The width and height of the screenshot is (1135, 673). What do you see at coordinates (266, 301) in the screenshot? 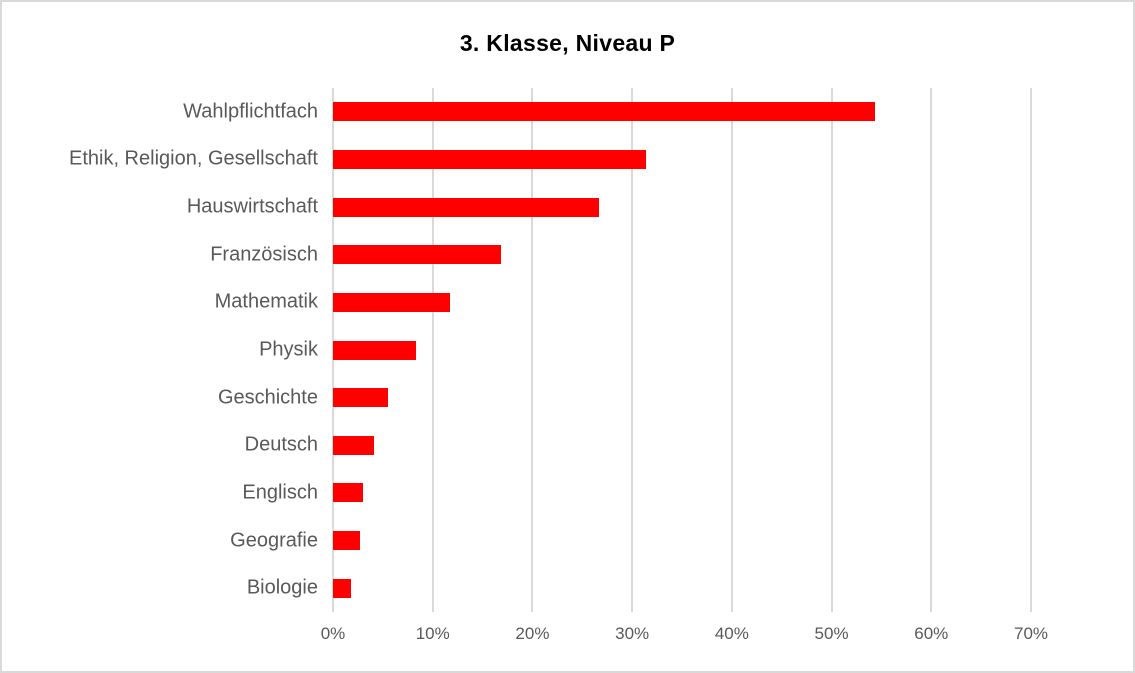
I see `category-label: Mathematik` at bounding box center [266, 301].